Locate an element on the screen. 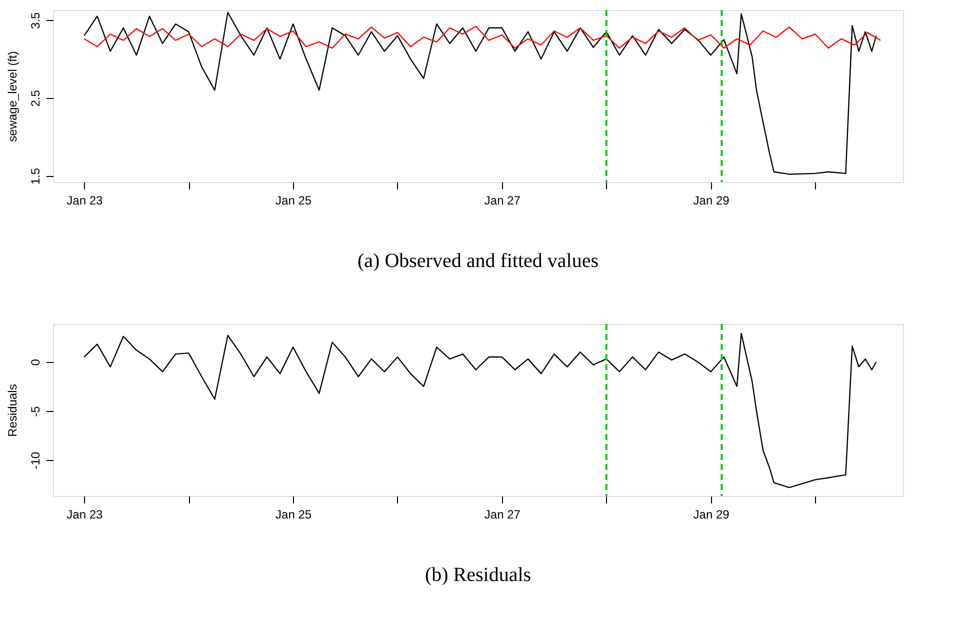 The image size is (968, 631). y-axis-title: sewage_level (ft) is located at coordinates (13, 96).